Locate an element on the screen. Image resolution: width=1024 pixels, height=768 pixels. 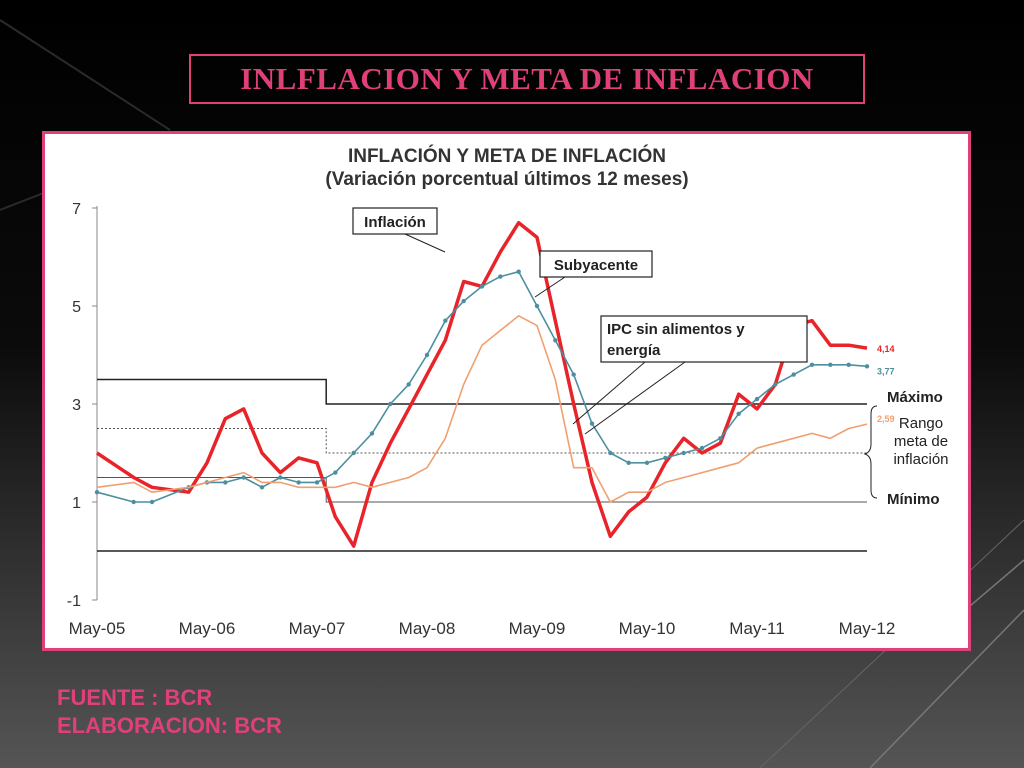
series-end-label: 3,77 is located at coordinates (886, 371).